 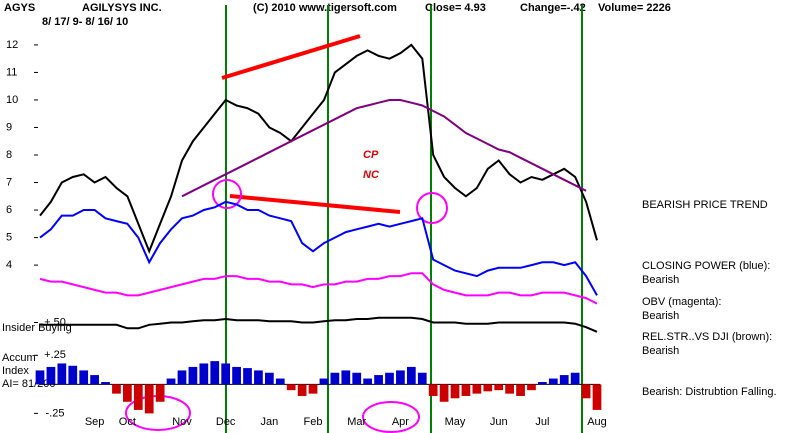 What do you see at coordinates (55, 413) in the screenshot?
I see `y-tick-label: -.25` at bounding box center [55, 413].